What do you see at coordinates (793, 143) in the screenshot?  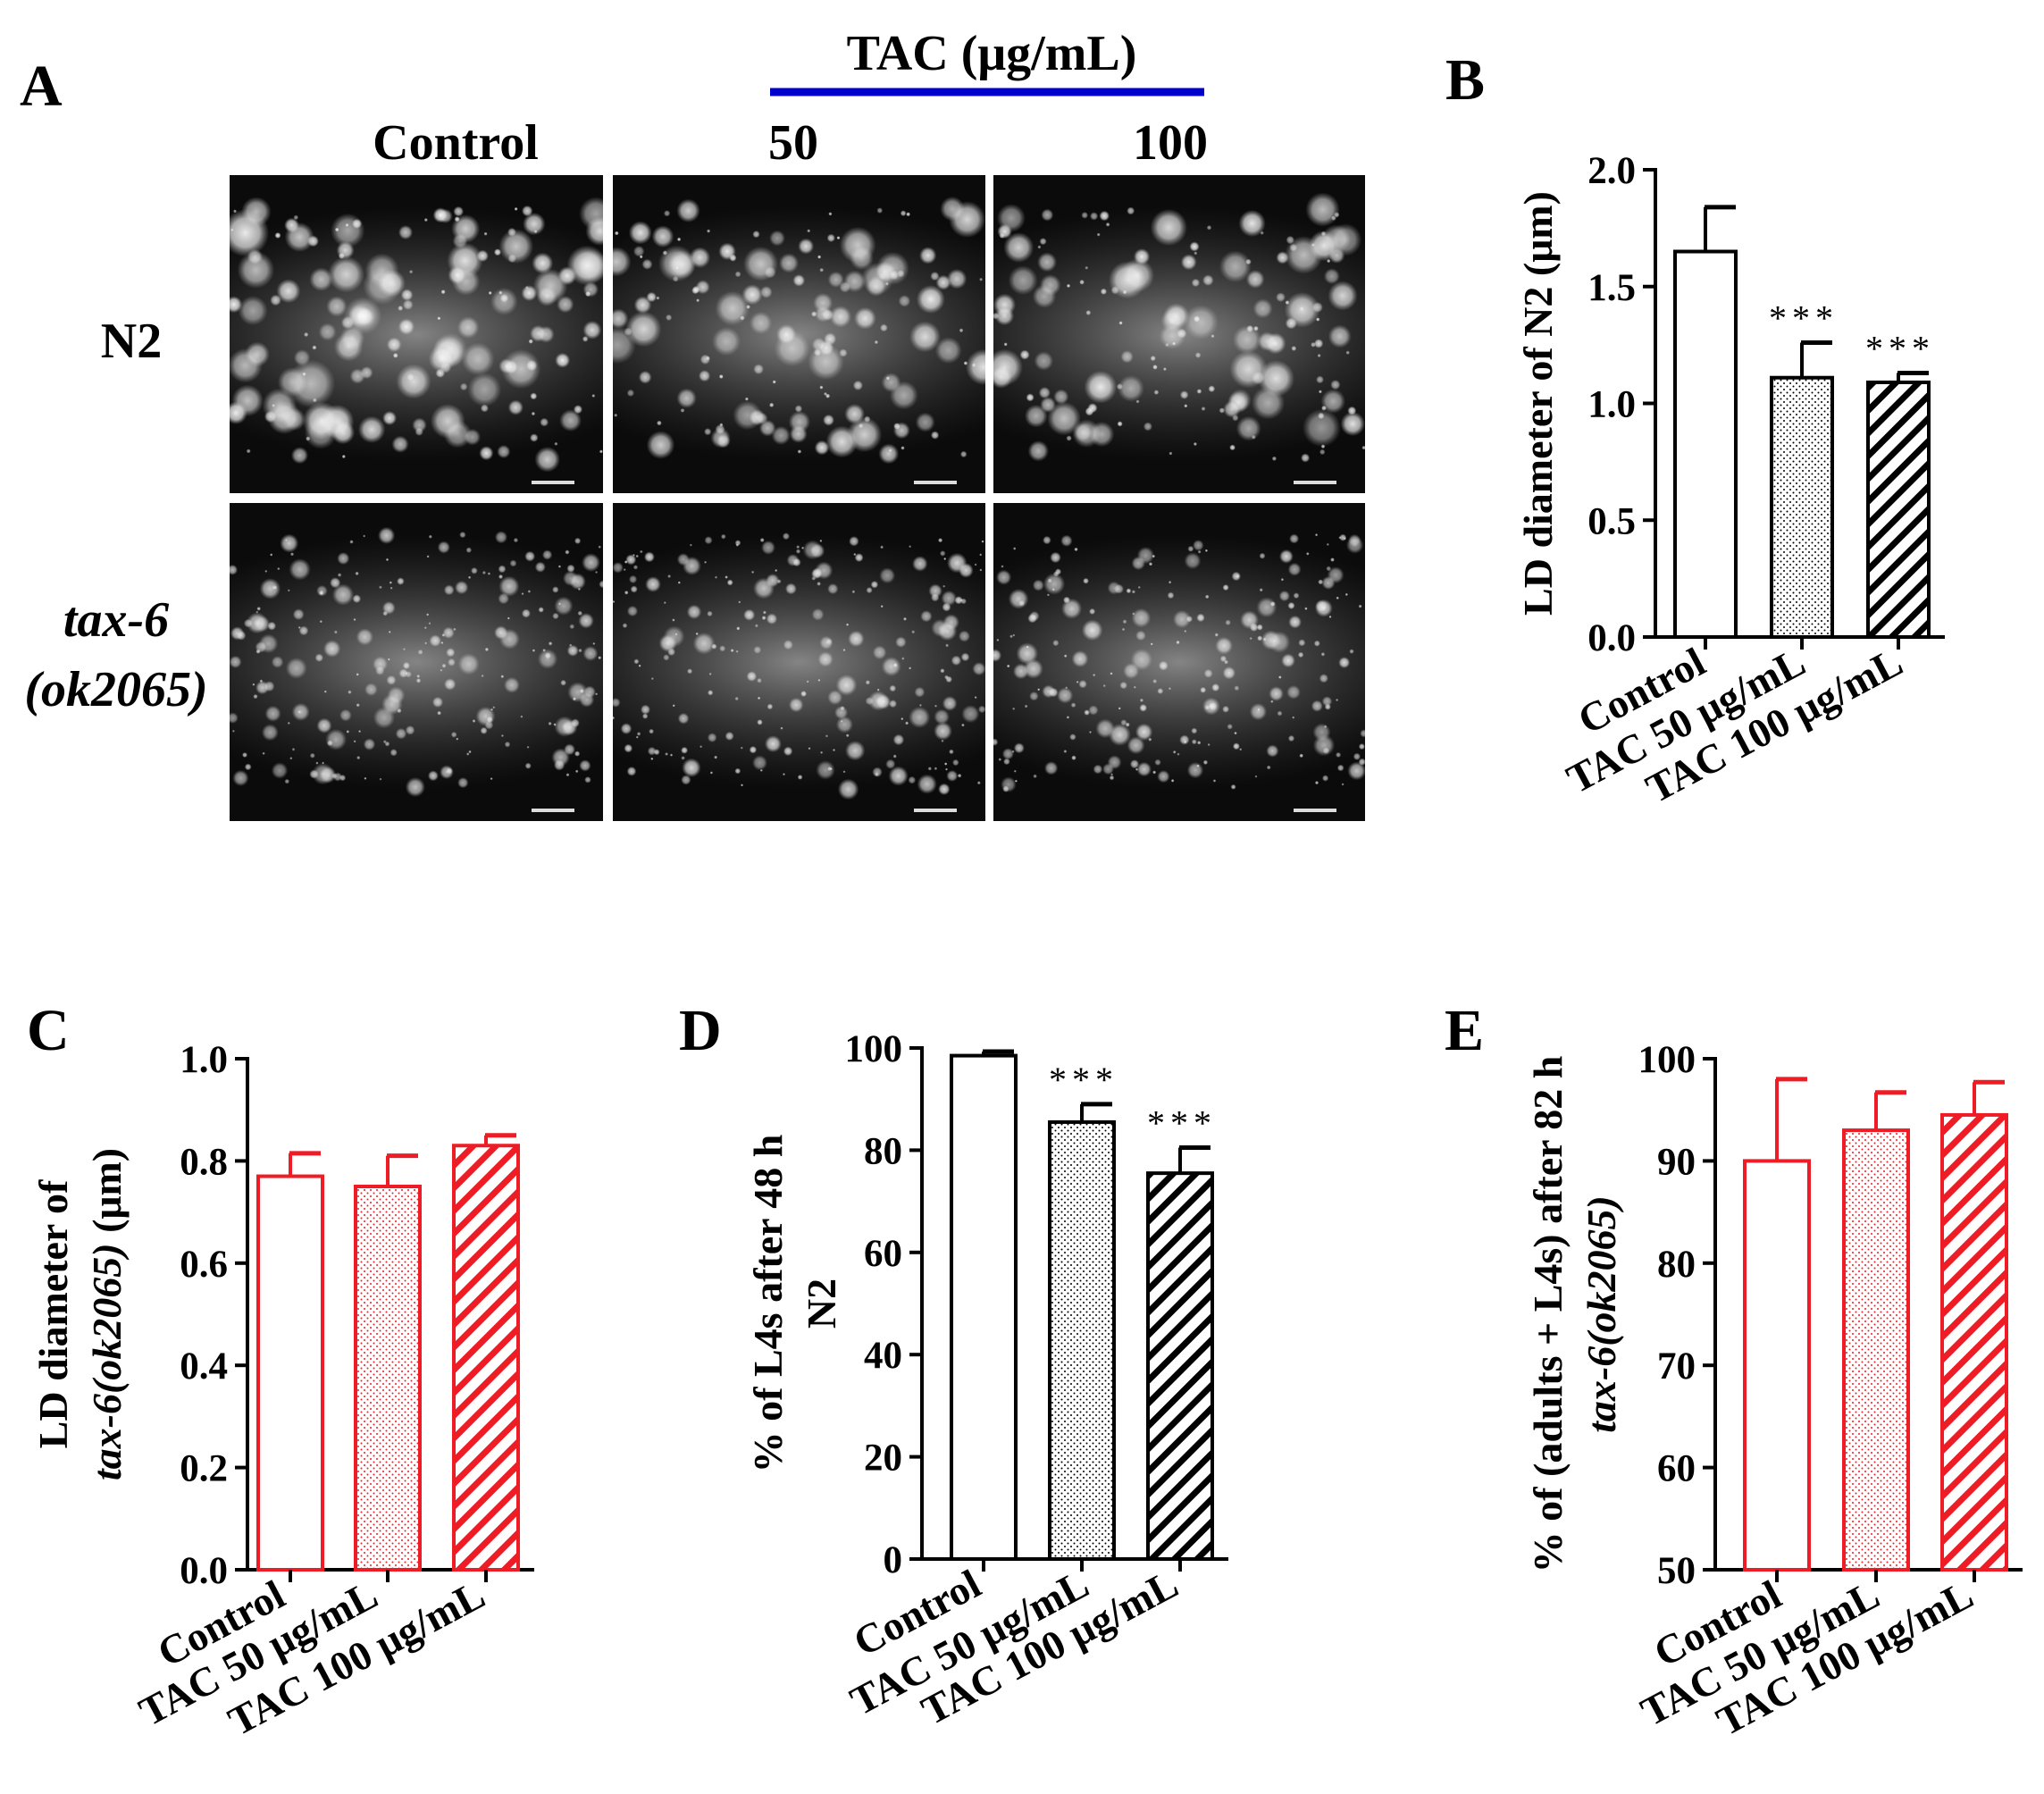 I see `column-label-50: 50` at bounding box center [793, 143].